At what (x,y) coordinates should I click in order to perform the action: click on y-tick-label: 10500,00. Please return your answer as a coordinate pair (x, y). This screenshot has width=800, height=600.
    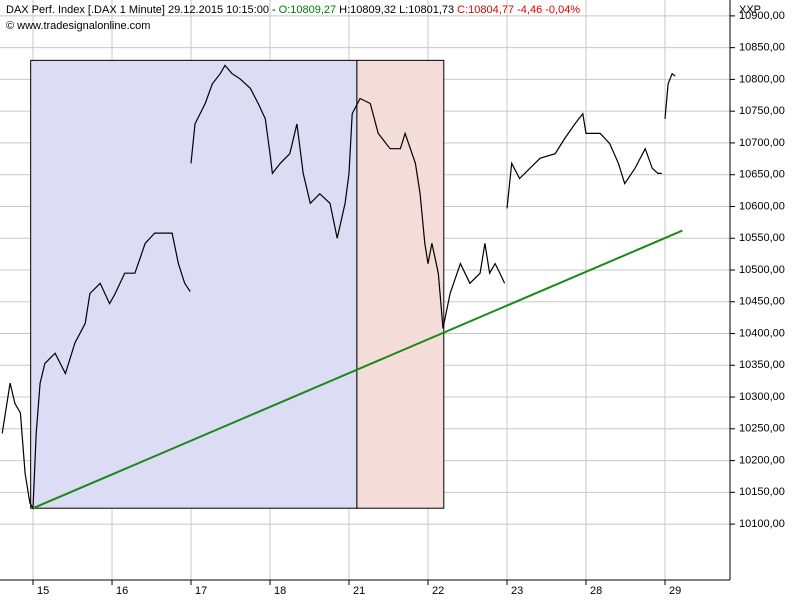
    Looking at the image, I should click on (762, 270).